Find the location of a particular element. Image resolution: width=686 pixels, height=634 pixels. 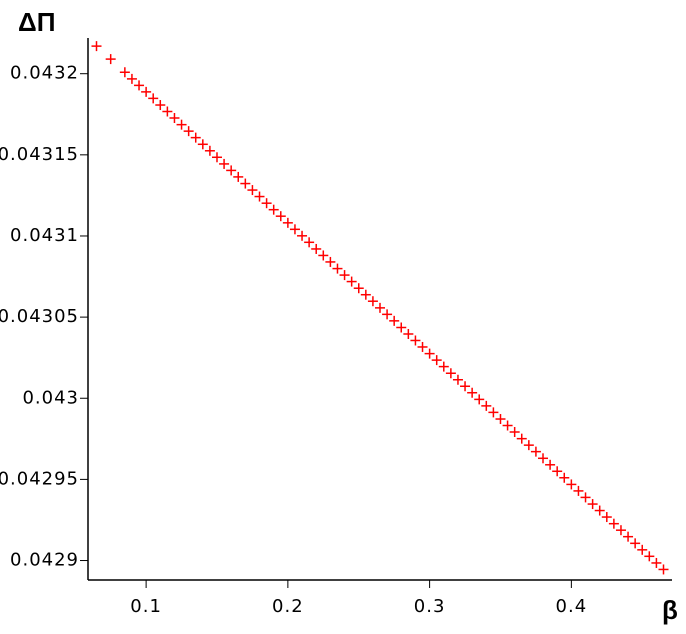

y-tick-label: 0.04315 is located at coordinates (39, 154).